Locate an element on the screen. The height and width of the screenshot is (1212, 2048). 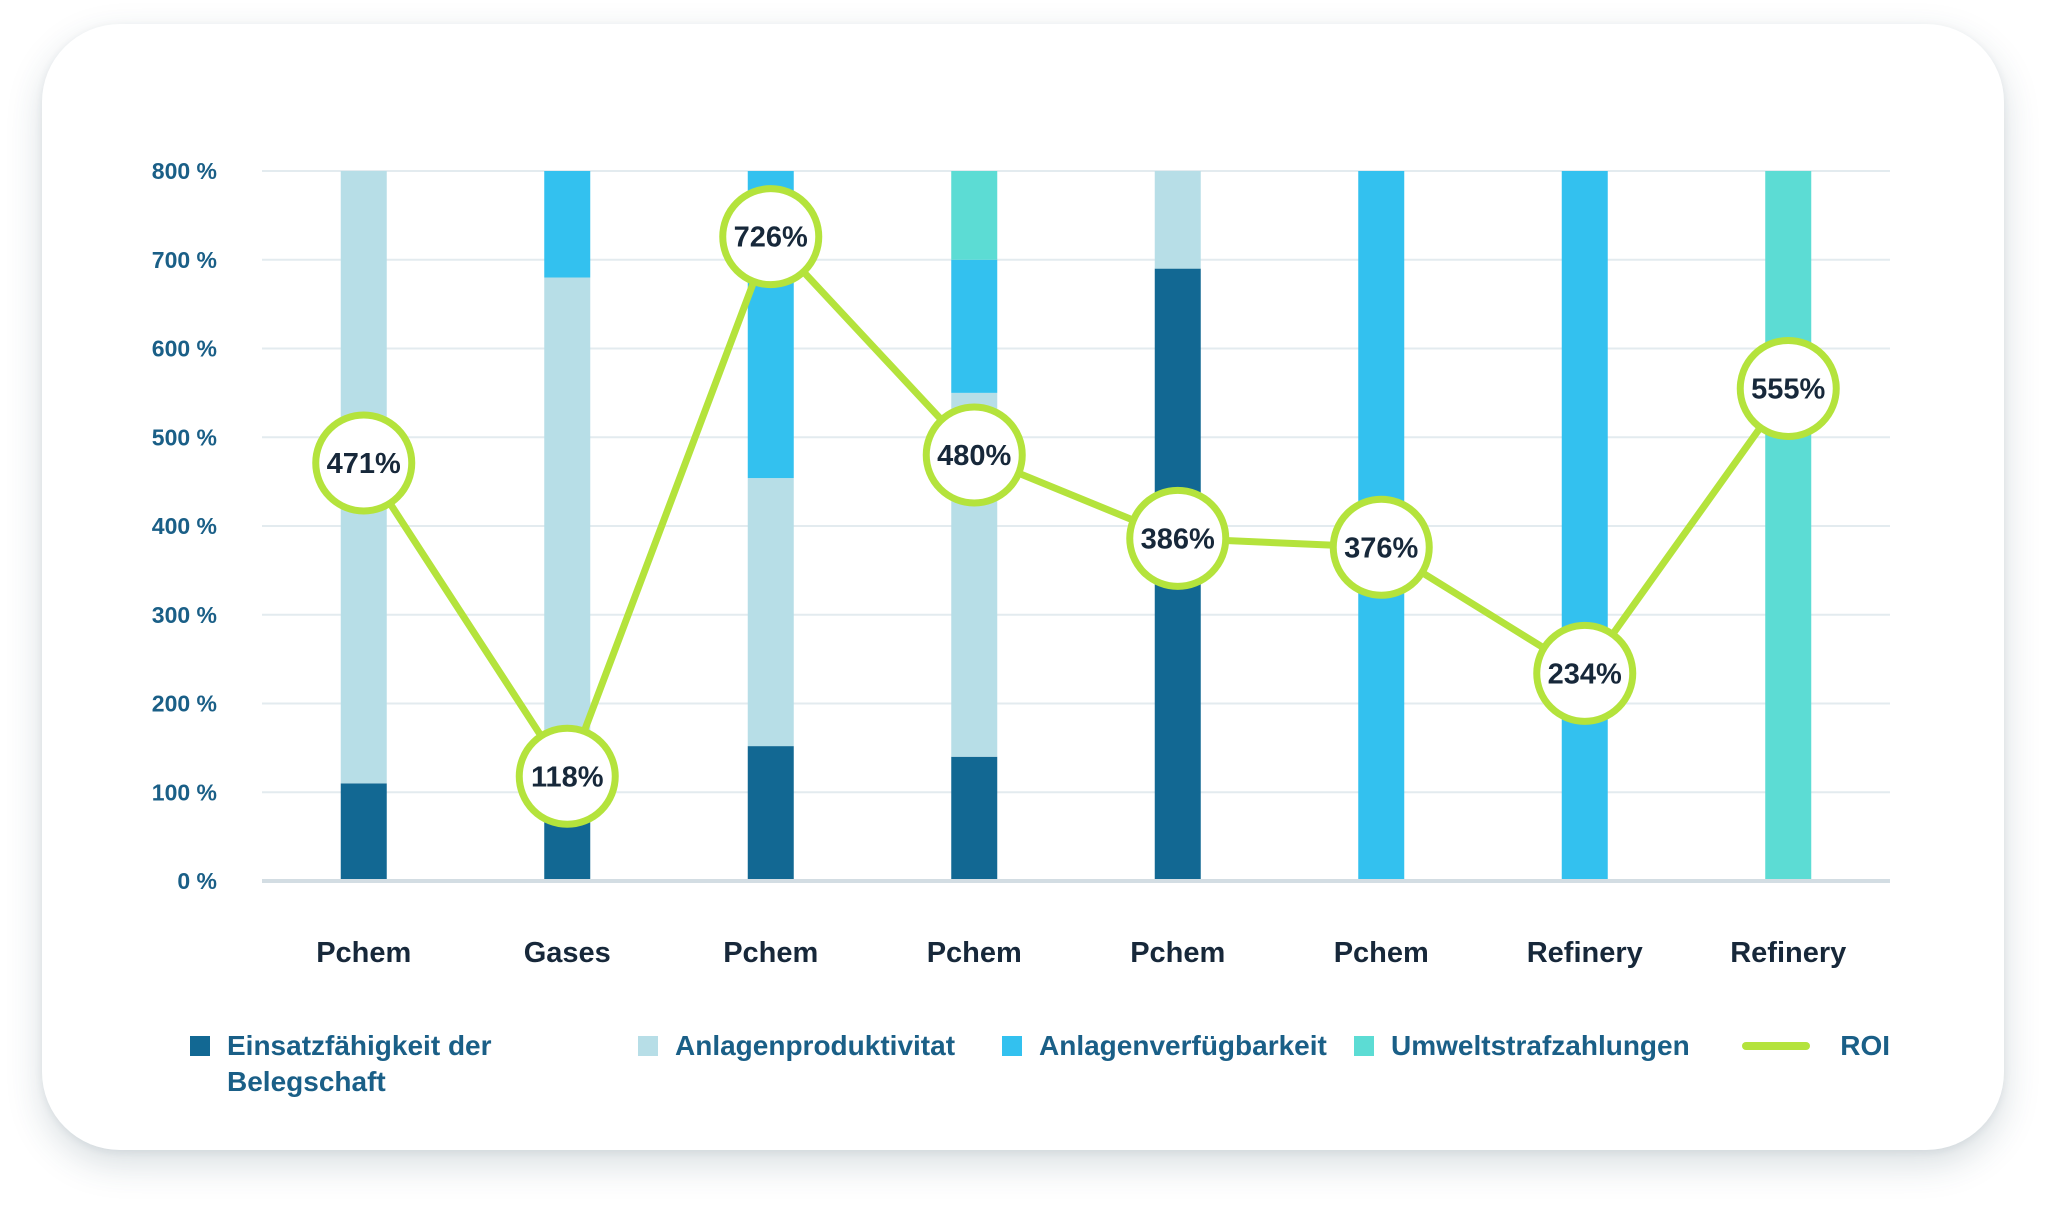
y-tick-label: 800 % is located at coordinates (184, 171).